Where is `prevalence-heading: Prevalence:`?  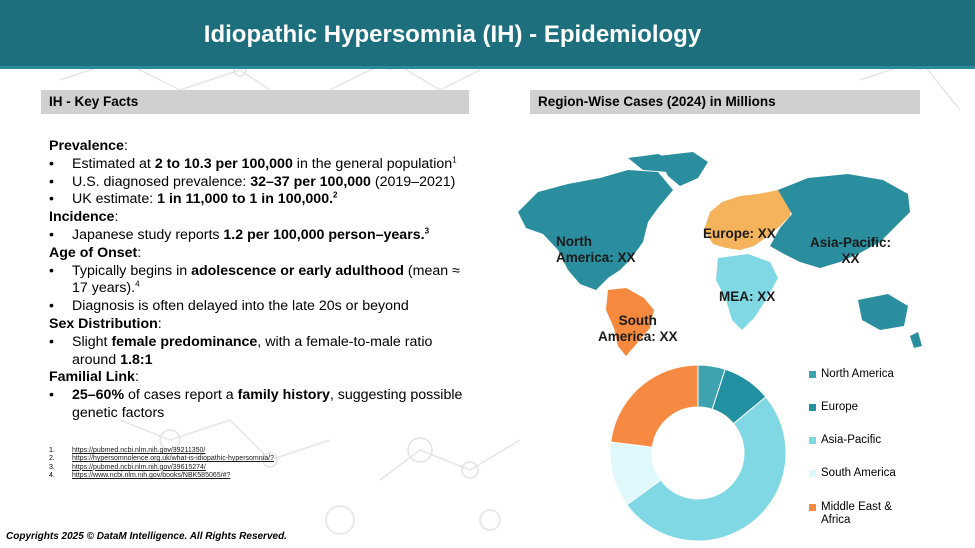
prevalence-heading: Prevalence: is located at coordinates (88, 146).